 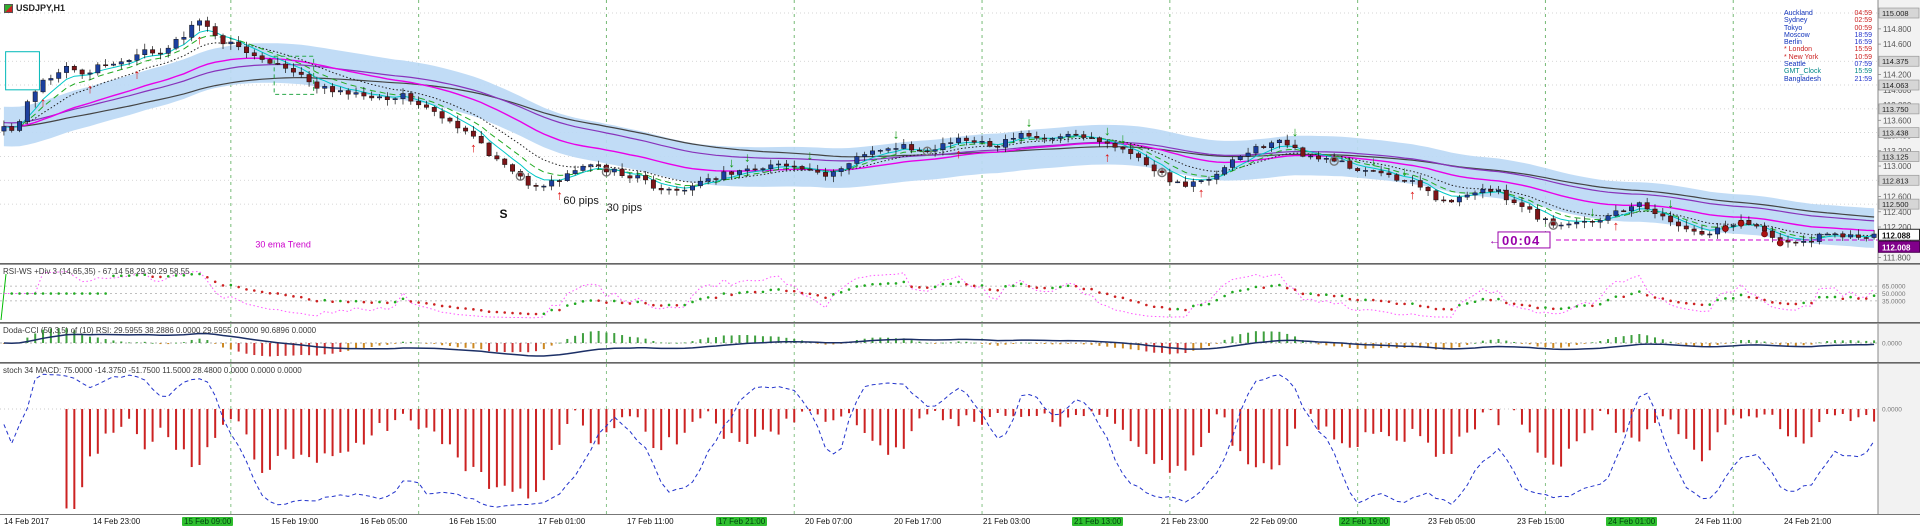 What do you see at coordinates (1828, 13) in the screenshot?
I see `session-row: Auckland 04:59` at bounding box center [1828, 13].